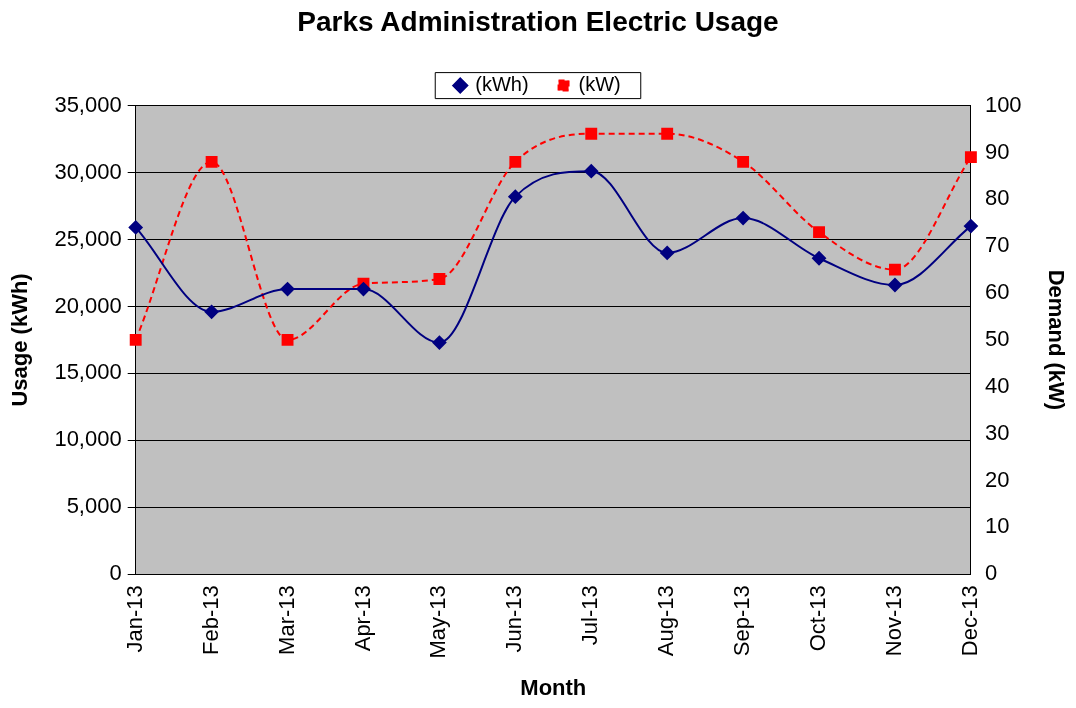  Describe the element at coordinates (362, 618) in the screenshot. I see `x-tick-label: Apr-13` at that location.